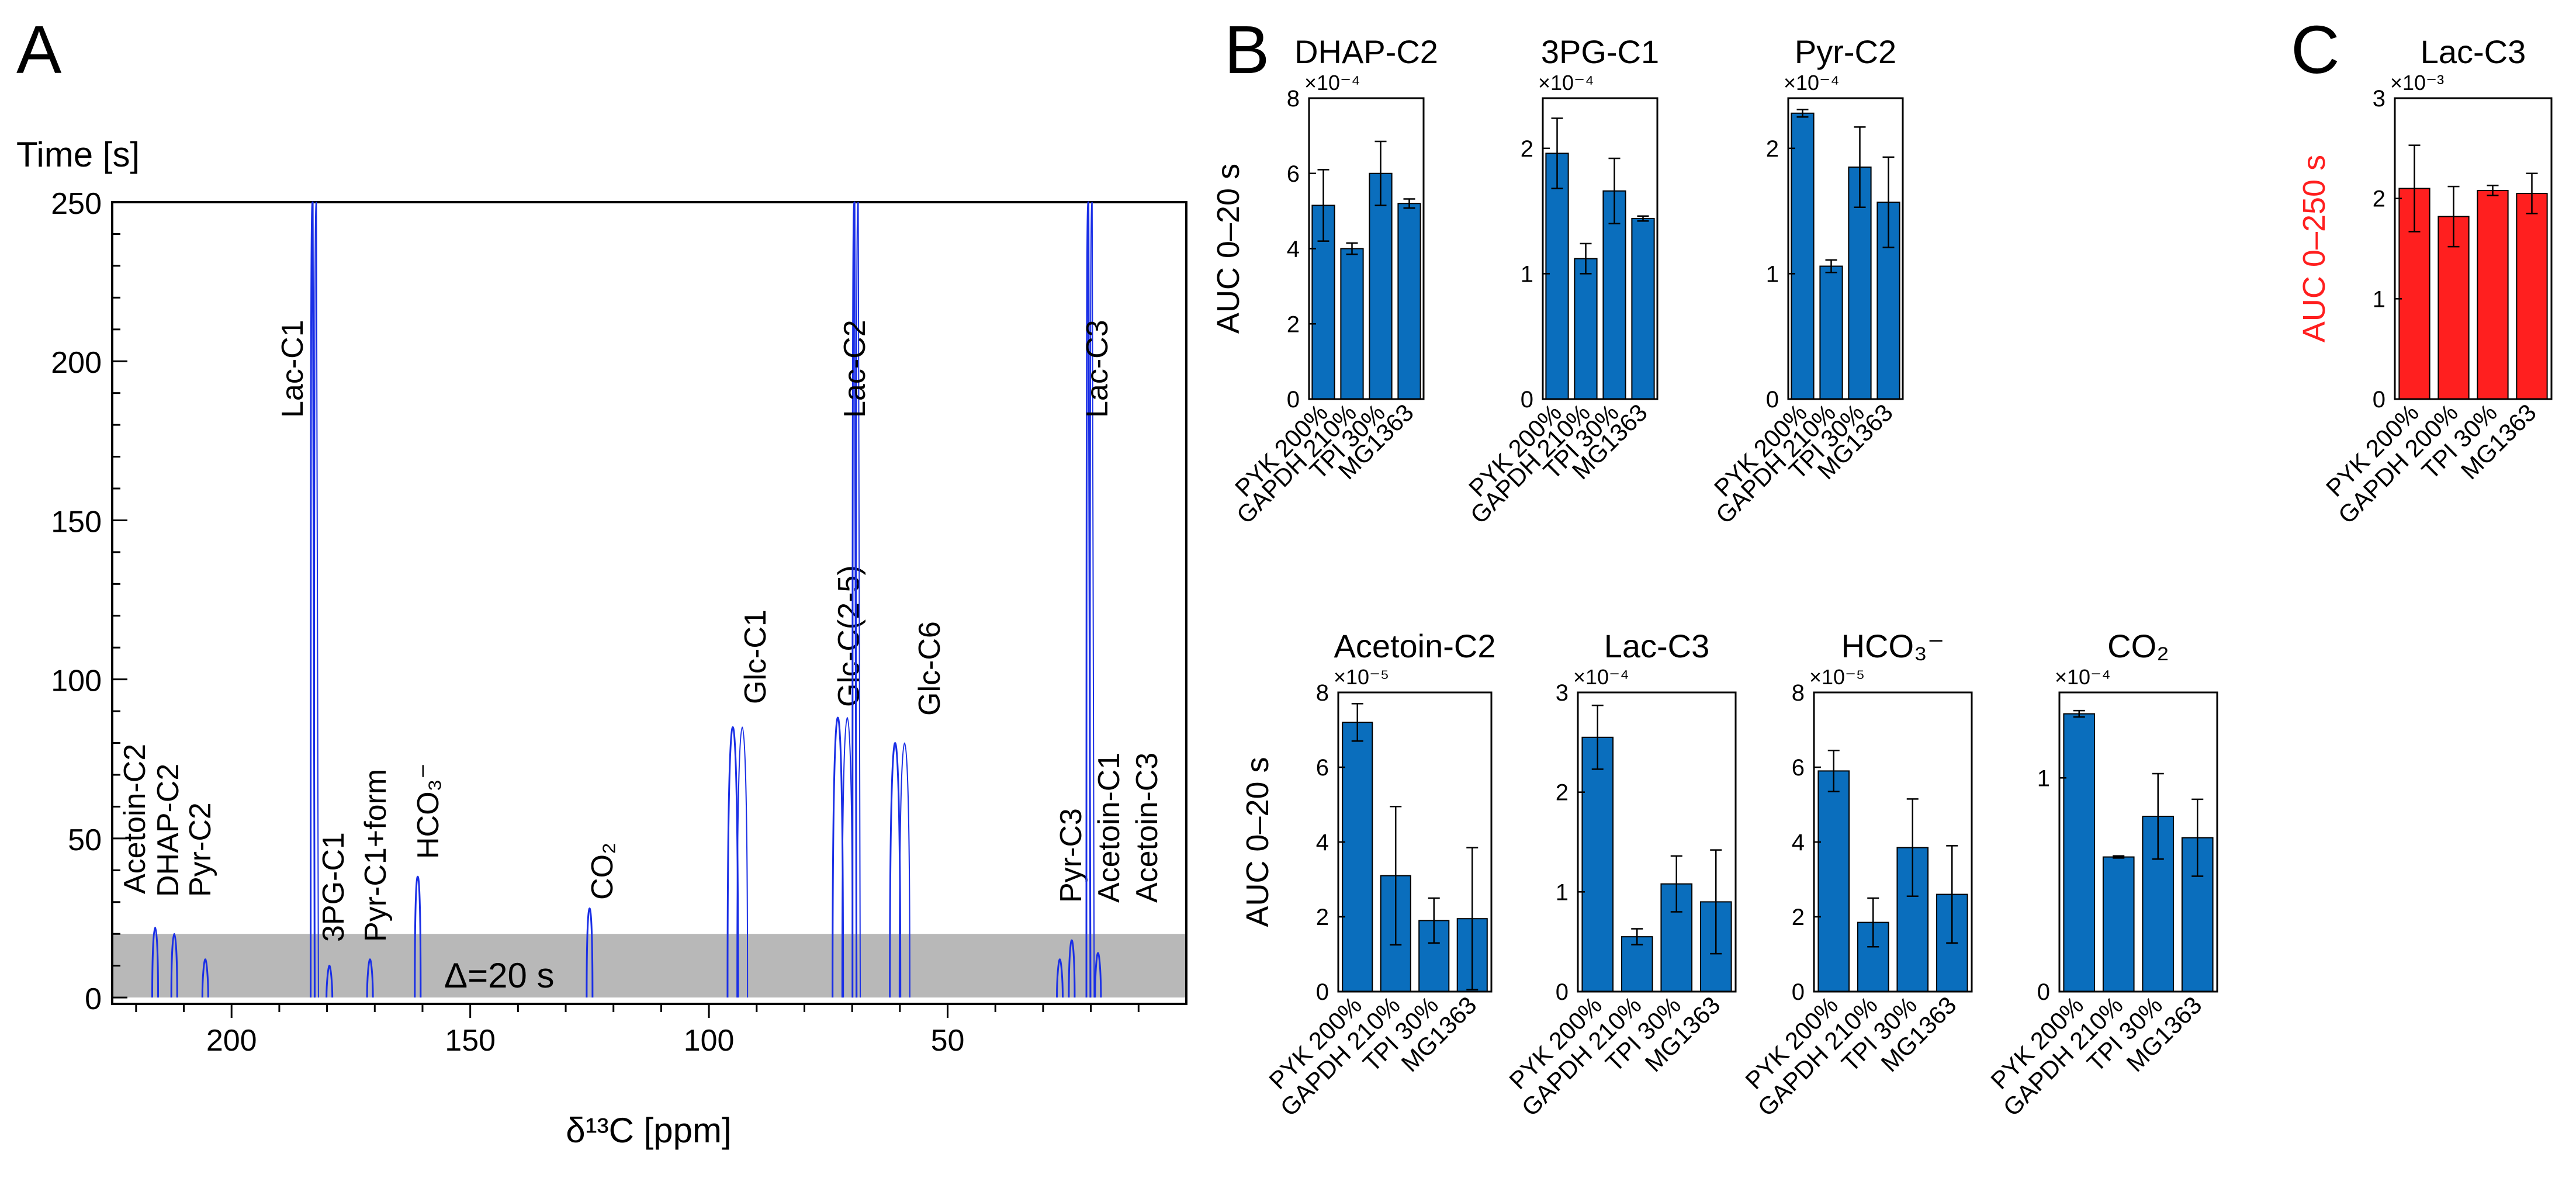  Describe the element at coordinates (2138, 646) in the screenshot. I see `chart-title: CO₂` at that location.